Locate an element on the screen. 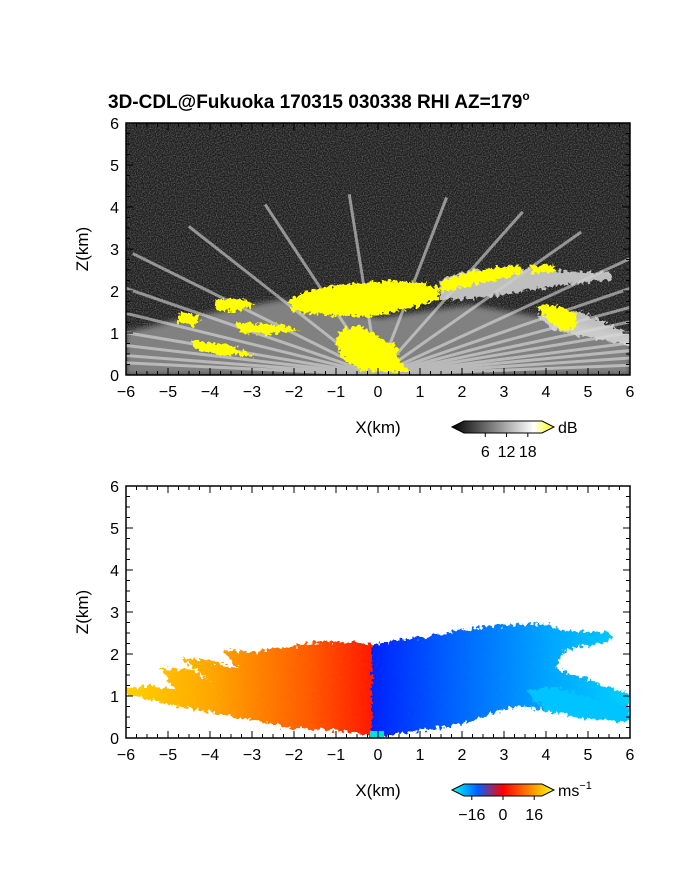 Image resolution: width=680 pixels, height=880 pixels. velocity-negative-x-region is located at coordinates (249, 688).